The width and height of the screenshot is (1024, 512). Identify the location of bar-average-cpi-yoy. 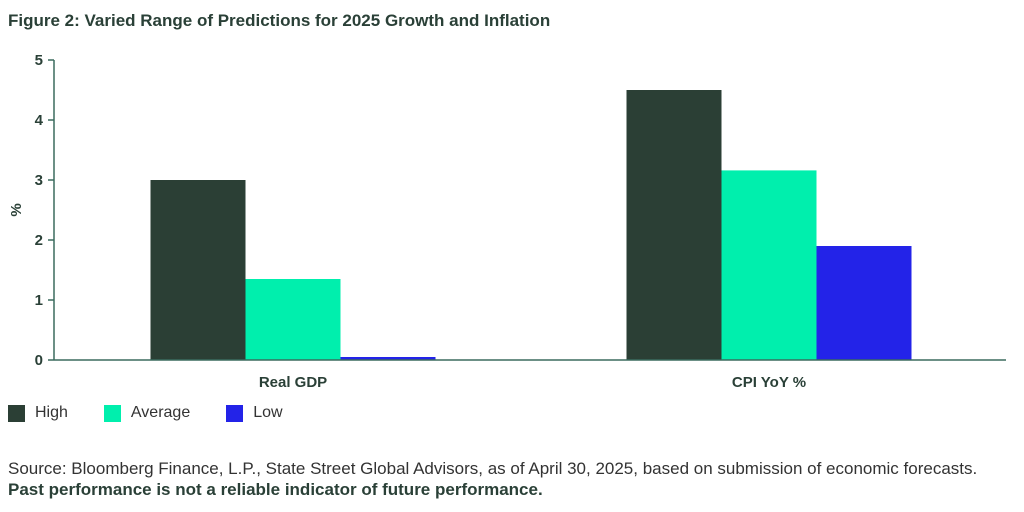
(769, 265).